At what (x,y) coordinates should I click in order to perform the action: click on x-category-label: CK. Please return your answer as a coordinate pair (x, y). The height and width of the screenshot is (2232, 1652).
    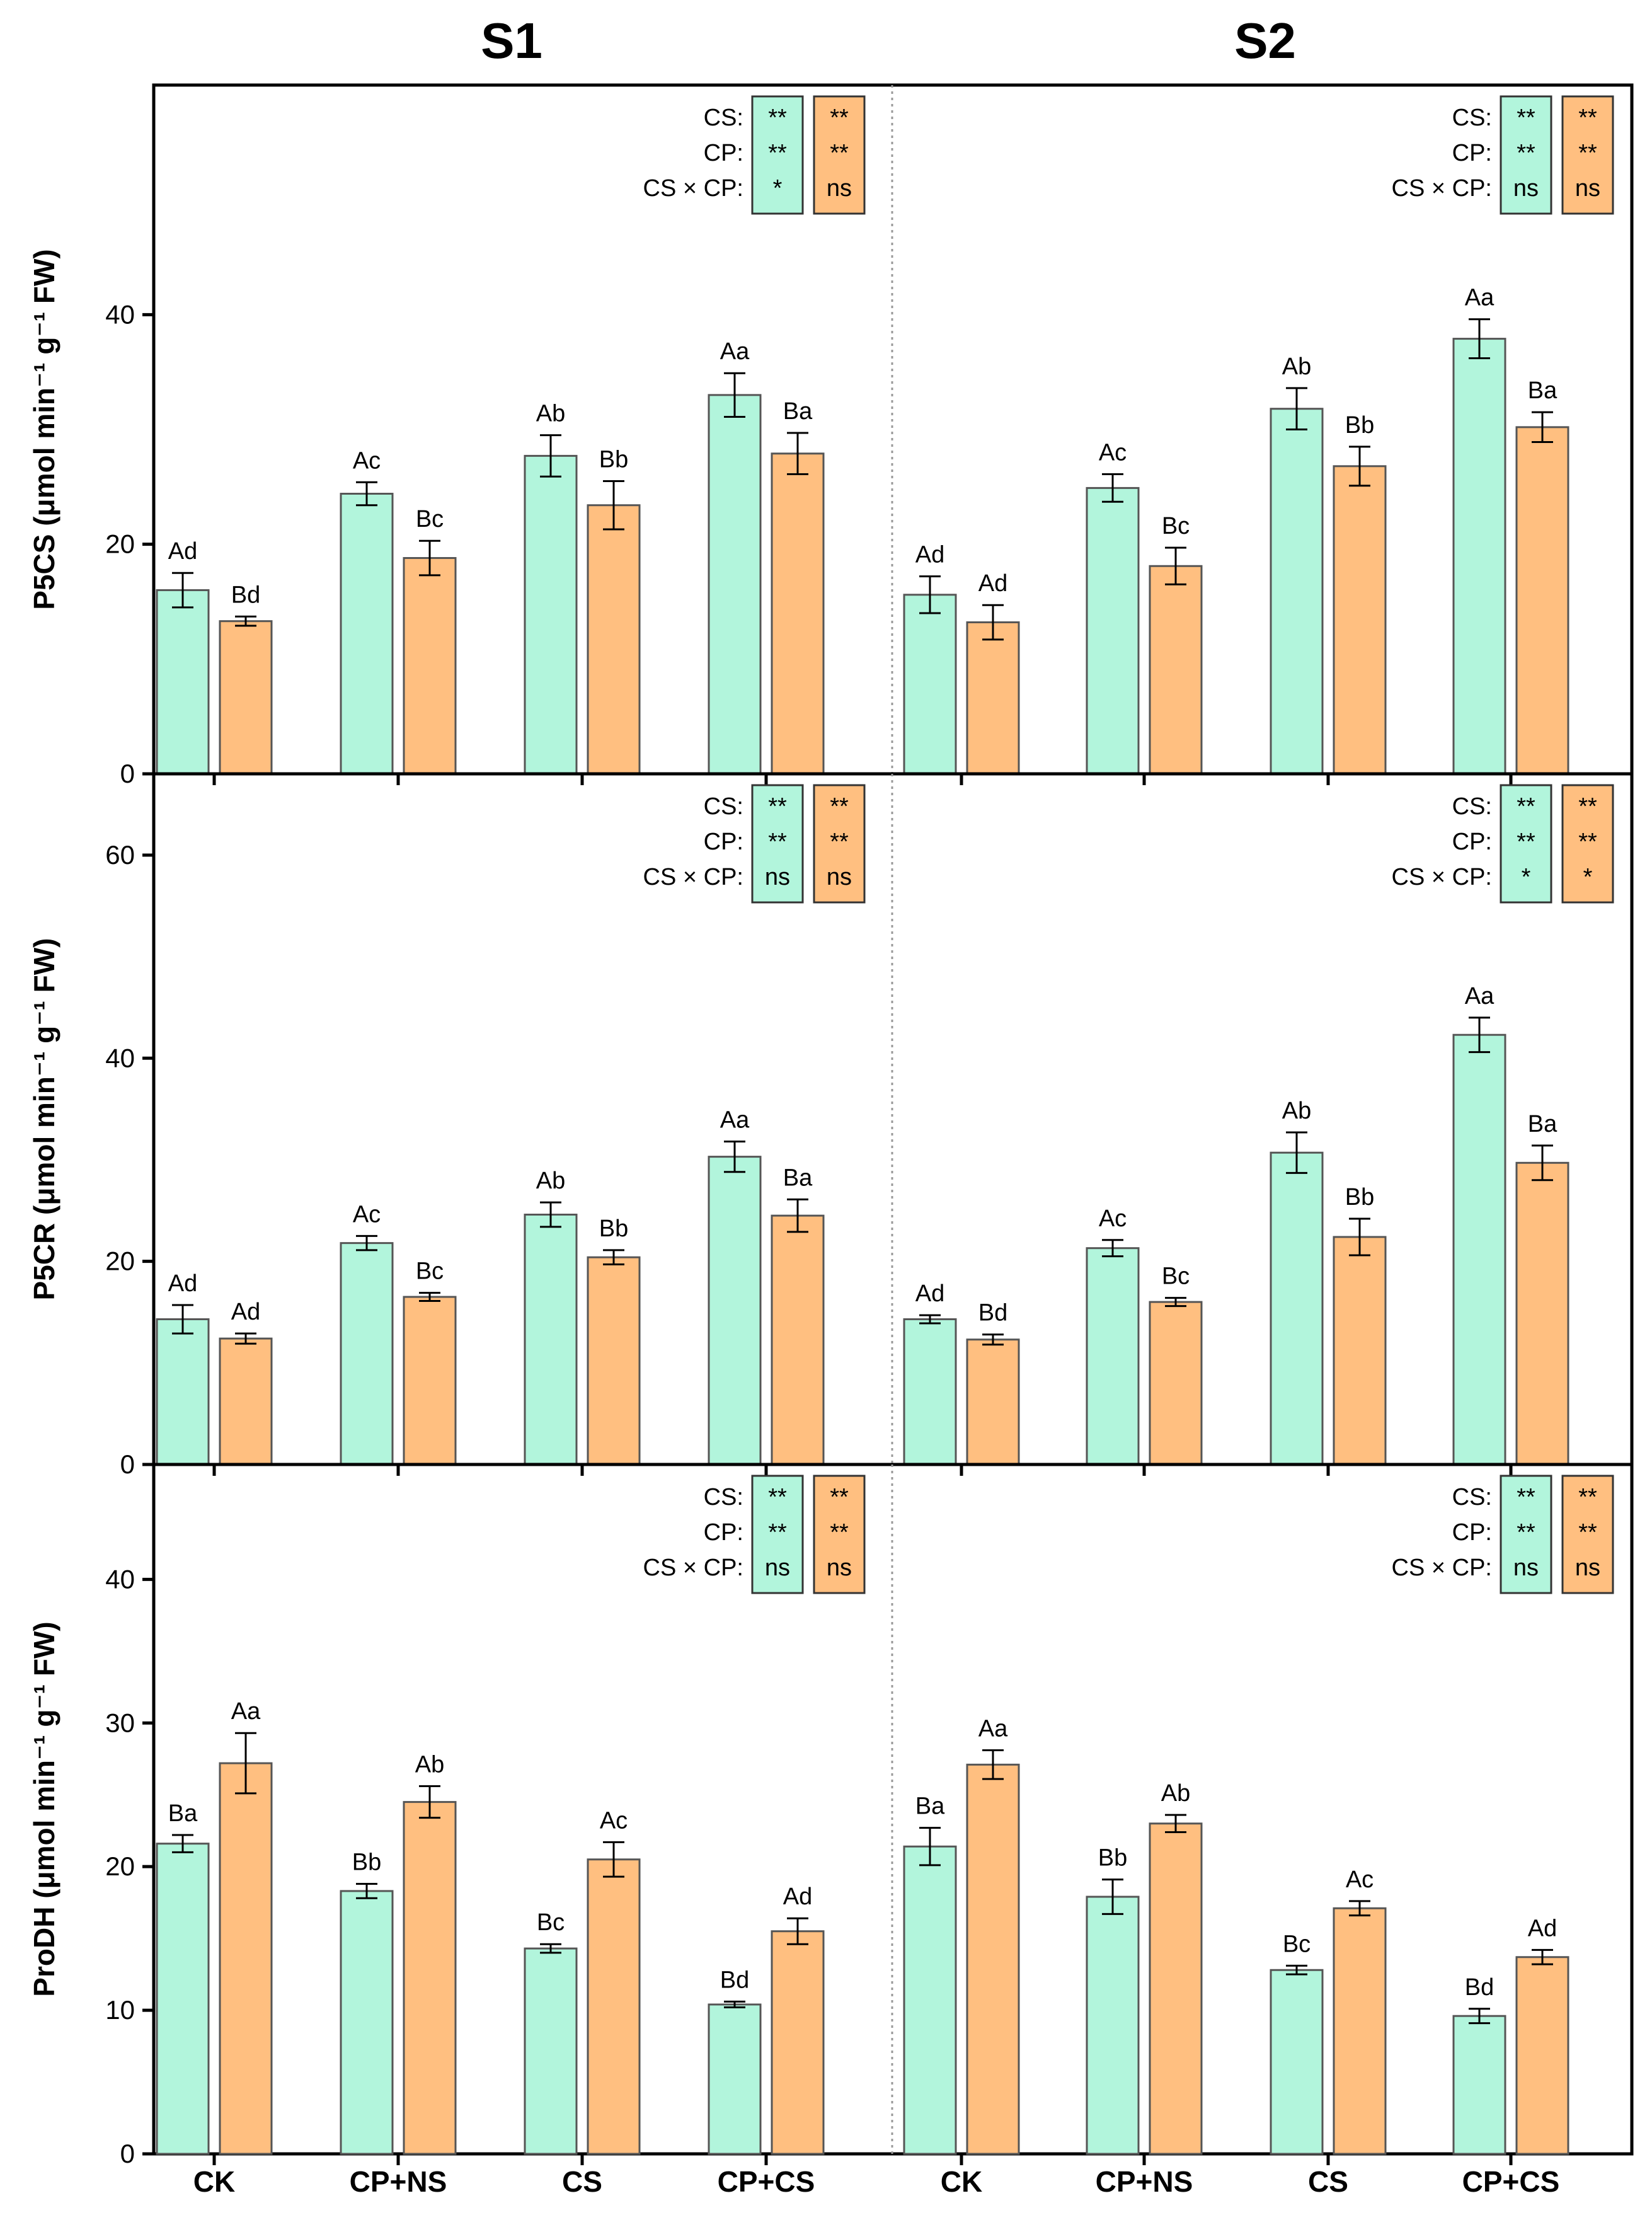
    Looking at the image, I should click on (214, 2181).